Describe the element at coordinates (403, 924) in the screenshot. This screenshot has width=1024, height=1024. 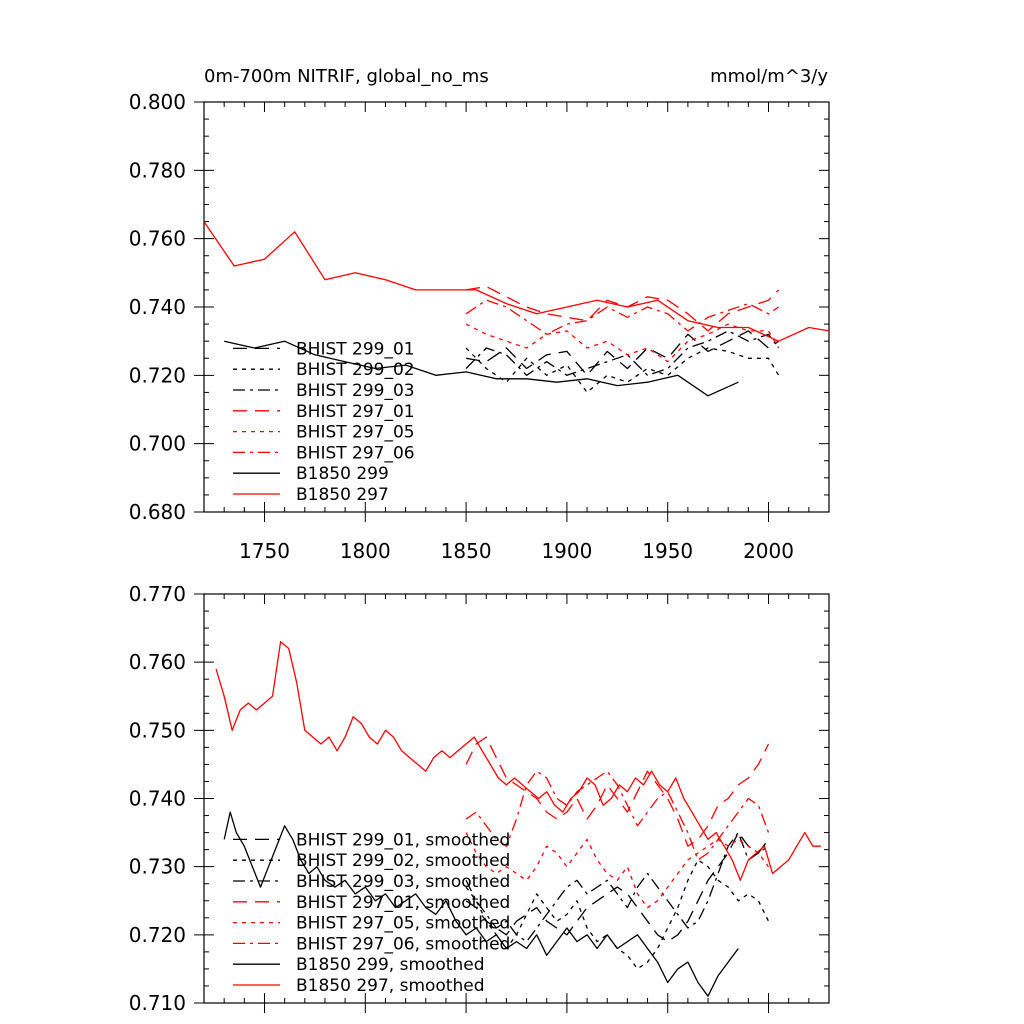
I see `legend-label: BHIST 297_05, smoothed` at that location.